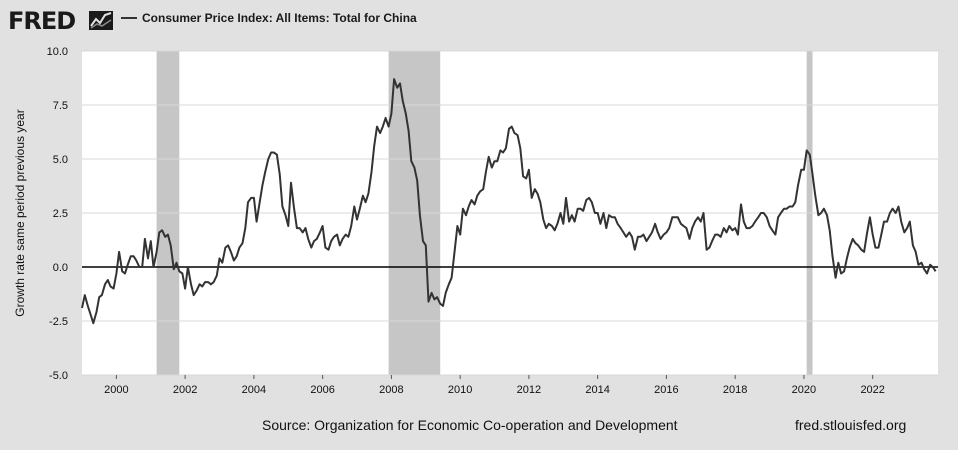  What do you see at coordinates (58, 322) in the screenshot?
I see `y-tick-label: -2.5` at bounding box center [58, 322].